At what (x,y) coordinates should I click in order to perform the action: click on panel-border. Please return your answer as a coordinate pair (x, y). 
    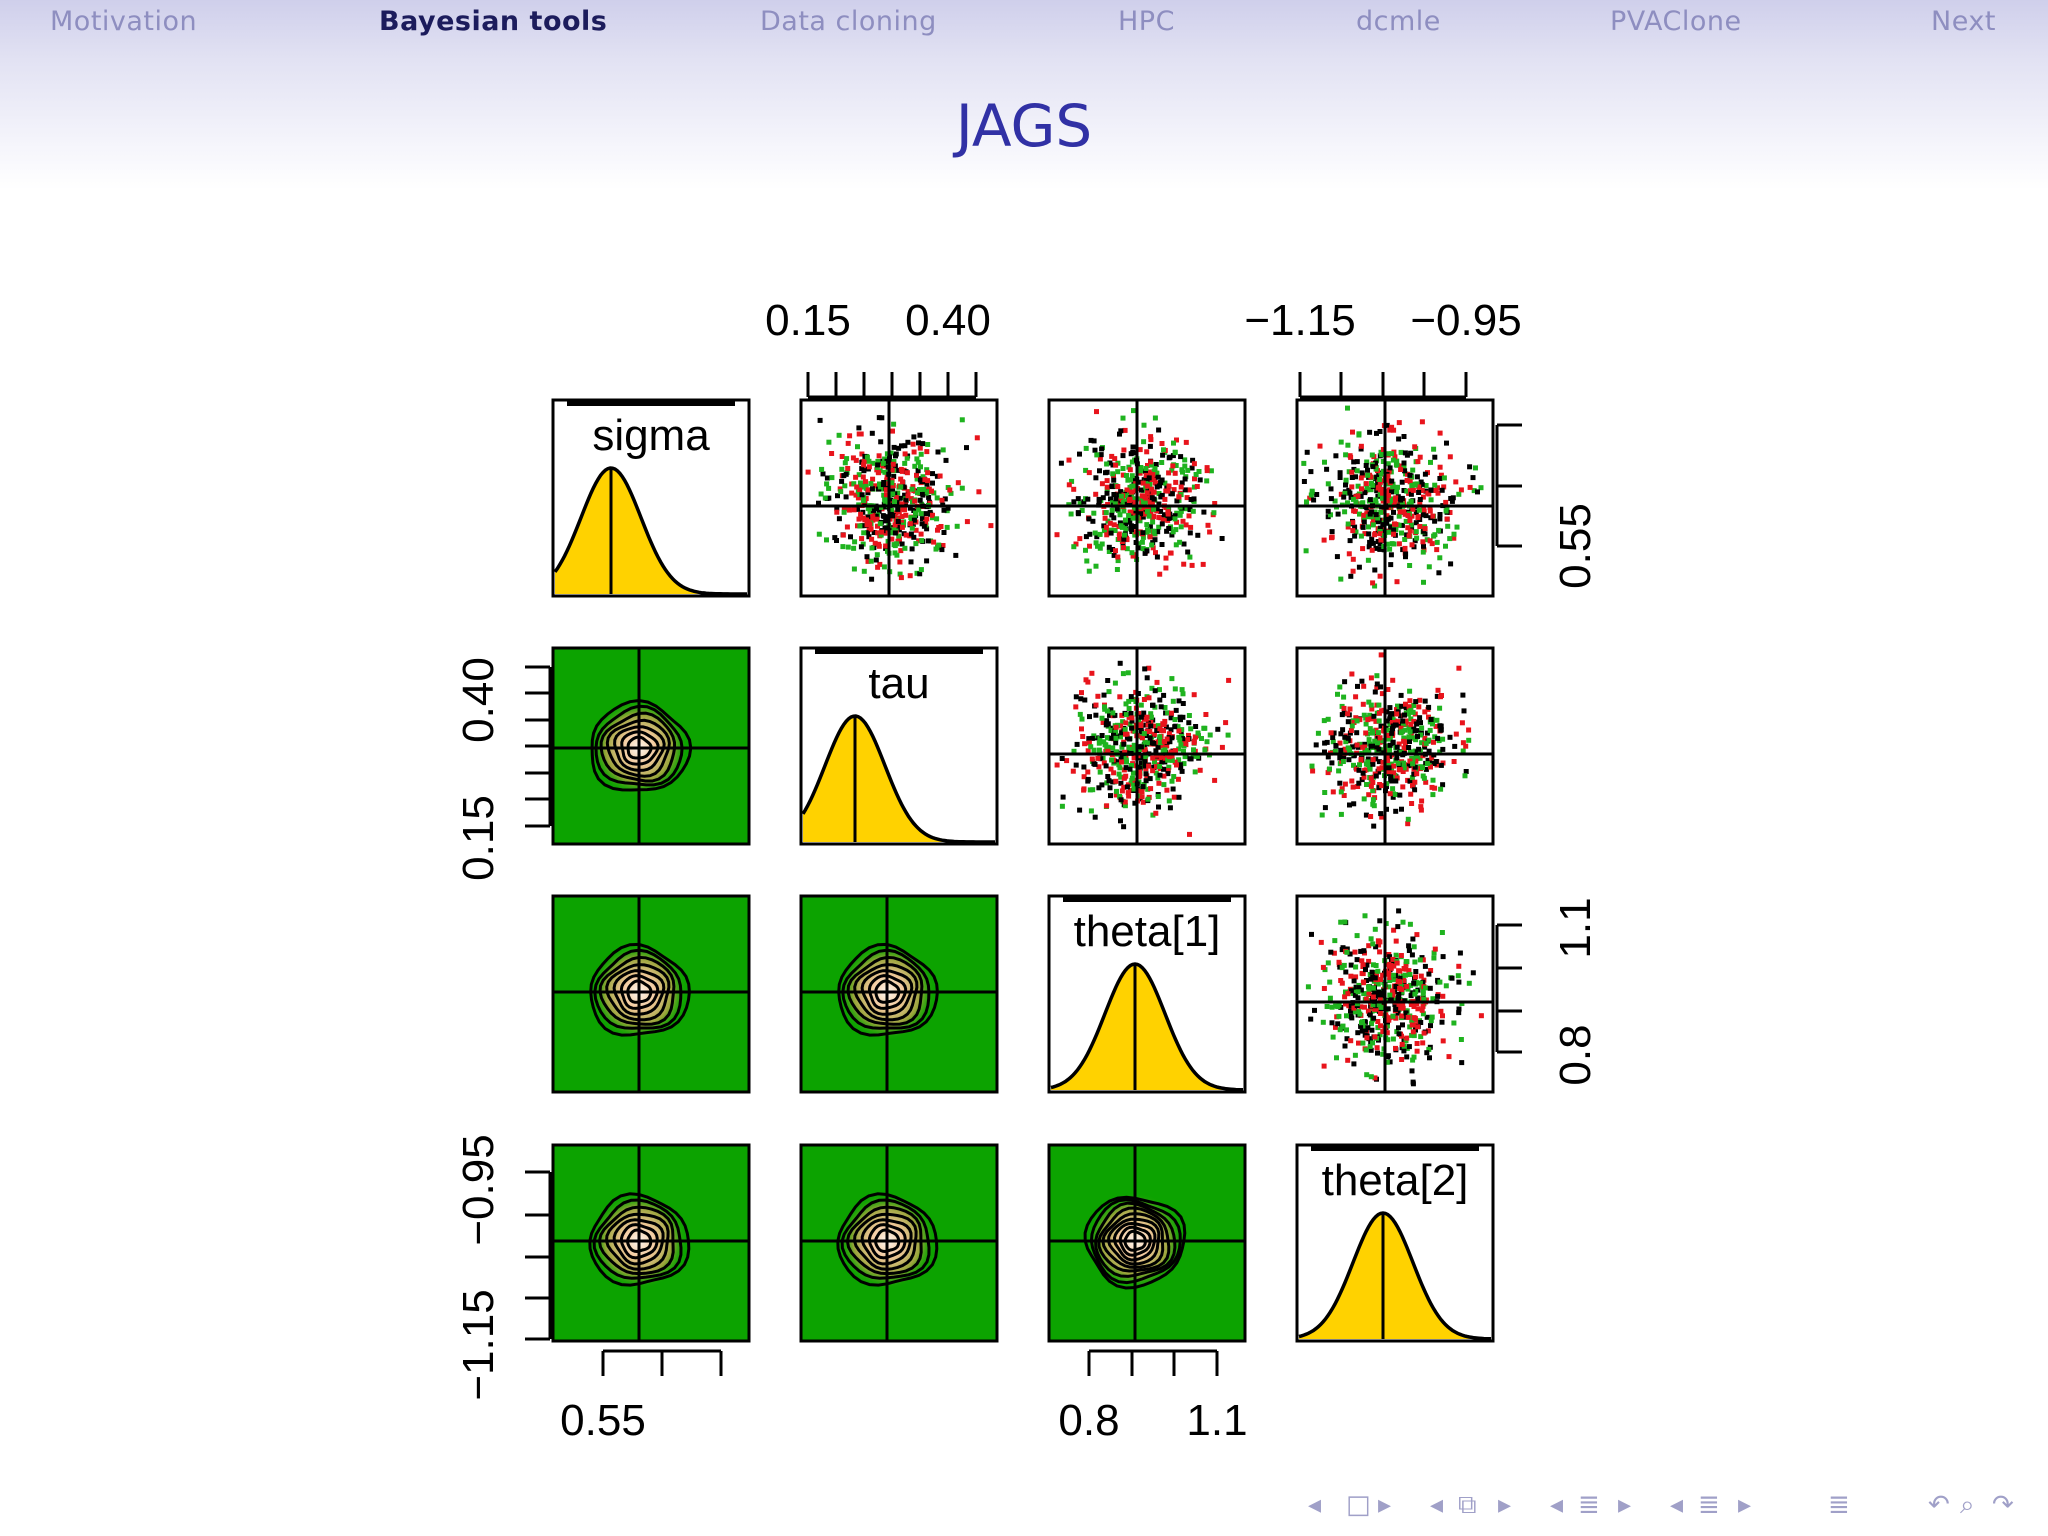
    Looking at the image, I should click on (1147, 498).